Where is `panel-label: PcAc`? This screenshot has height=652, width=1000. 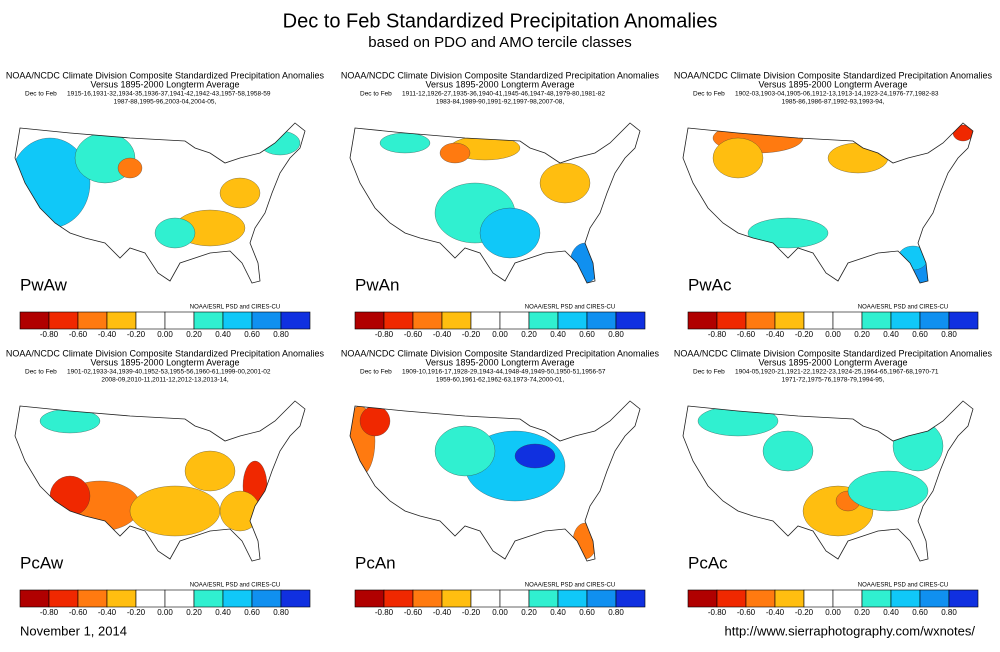
panel-label: PcAc is located at coordinates (708, 562).